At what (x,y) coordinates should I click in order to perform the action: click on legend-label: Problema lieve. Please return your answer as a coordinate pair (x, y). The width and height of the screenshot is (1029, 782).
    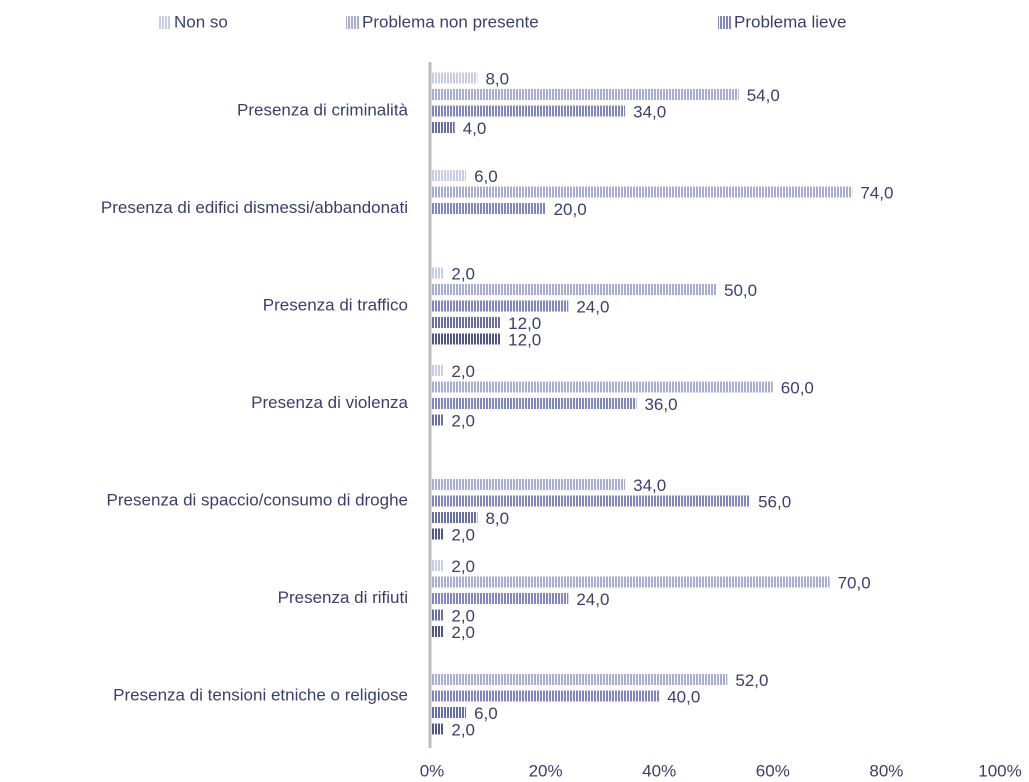
    Looking at the image, I should click on (790, 21).